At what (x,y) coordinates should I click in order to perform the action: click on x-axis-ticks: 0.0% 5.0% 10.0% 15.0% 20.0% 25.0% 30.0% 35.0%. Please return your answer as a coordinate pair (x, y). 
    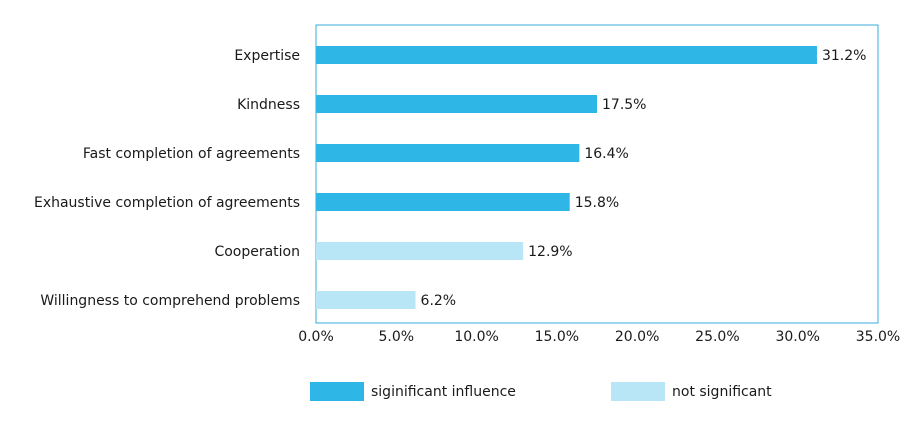
    Looking at the image, I should click on (599, 337).